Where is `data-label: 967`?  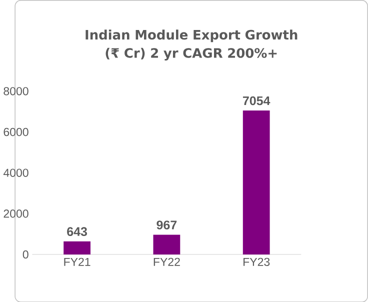
data-label: 967 is located at coordinates (166, 225).